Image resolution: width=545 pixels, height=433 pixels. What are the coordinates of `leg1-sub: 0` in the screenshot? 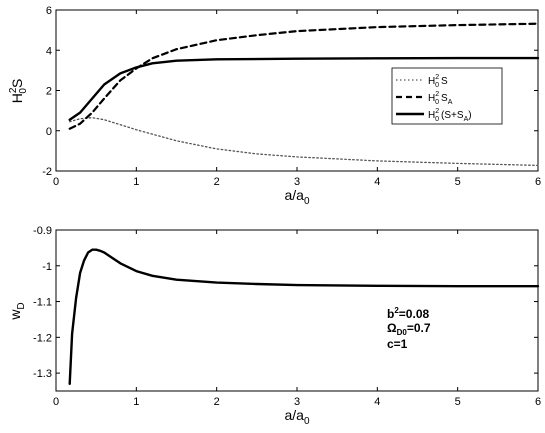 It's located at (437, 85).